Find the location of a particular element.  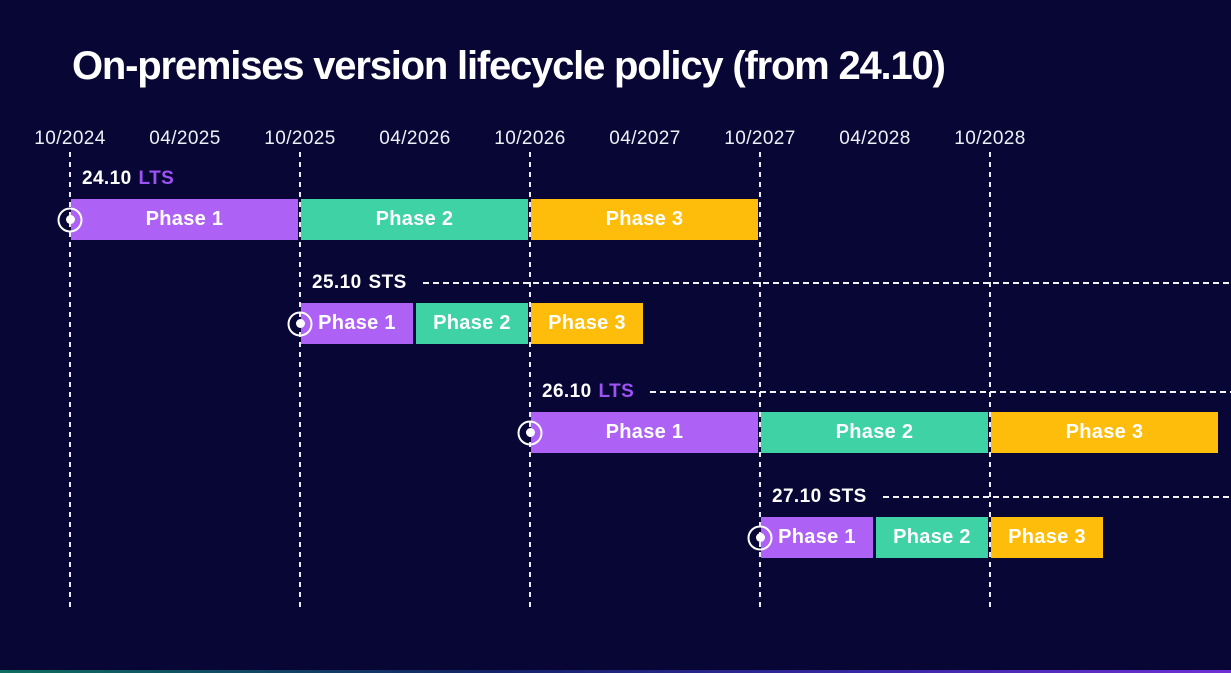

release-label-row: 26.10 LTS is located at coordinates (886, 392).